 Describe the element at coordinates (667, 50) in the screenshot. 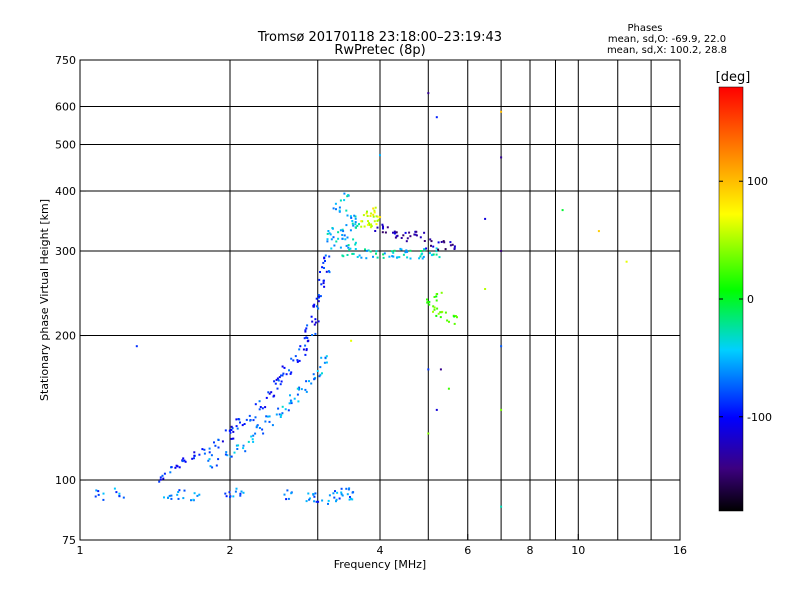

I see `phase-x-stats: mean, sd,X: 100.2, 28.8` at that location.